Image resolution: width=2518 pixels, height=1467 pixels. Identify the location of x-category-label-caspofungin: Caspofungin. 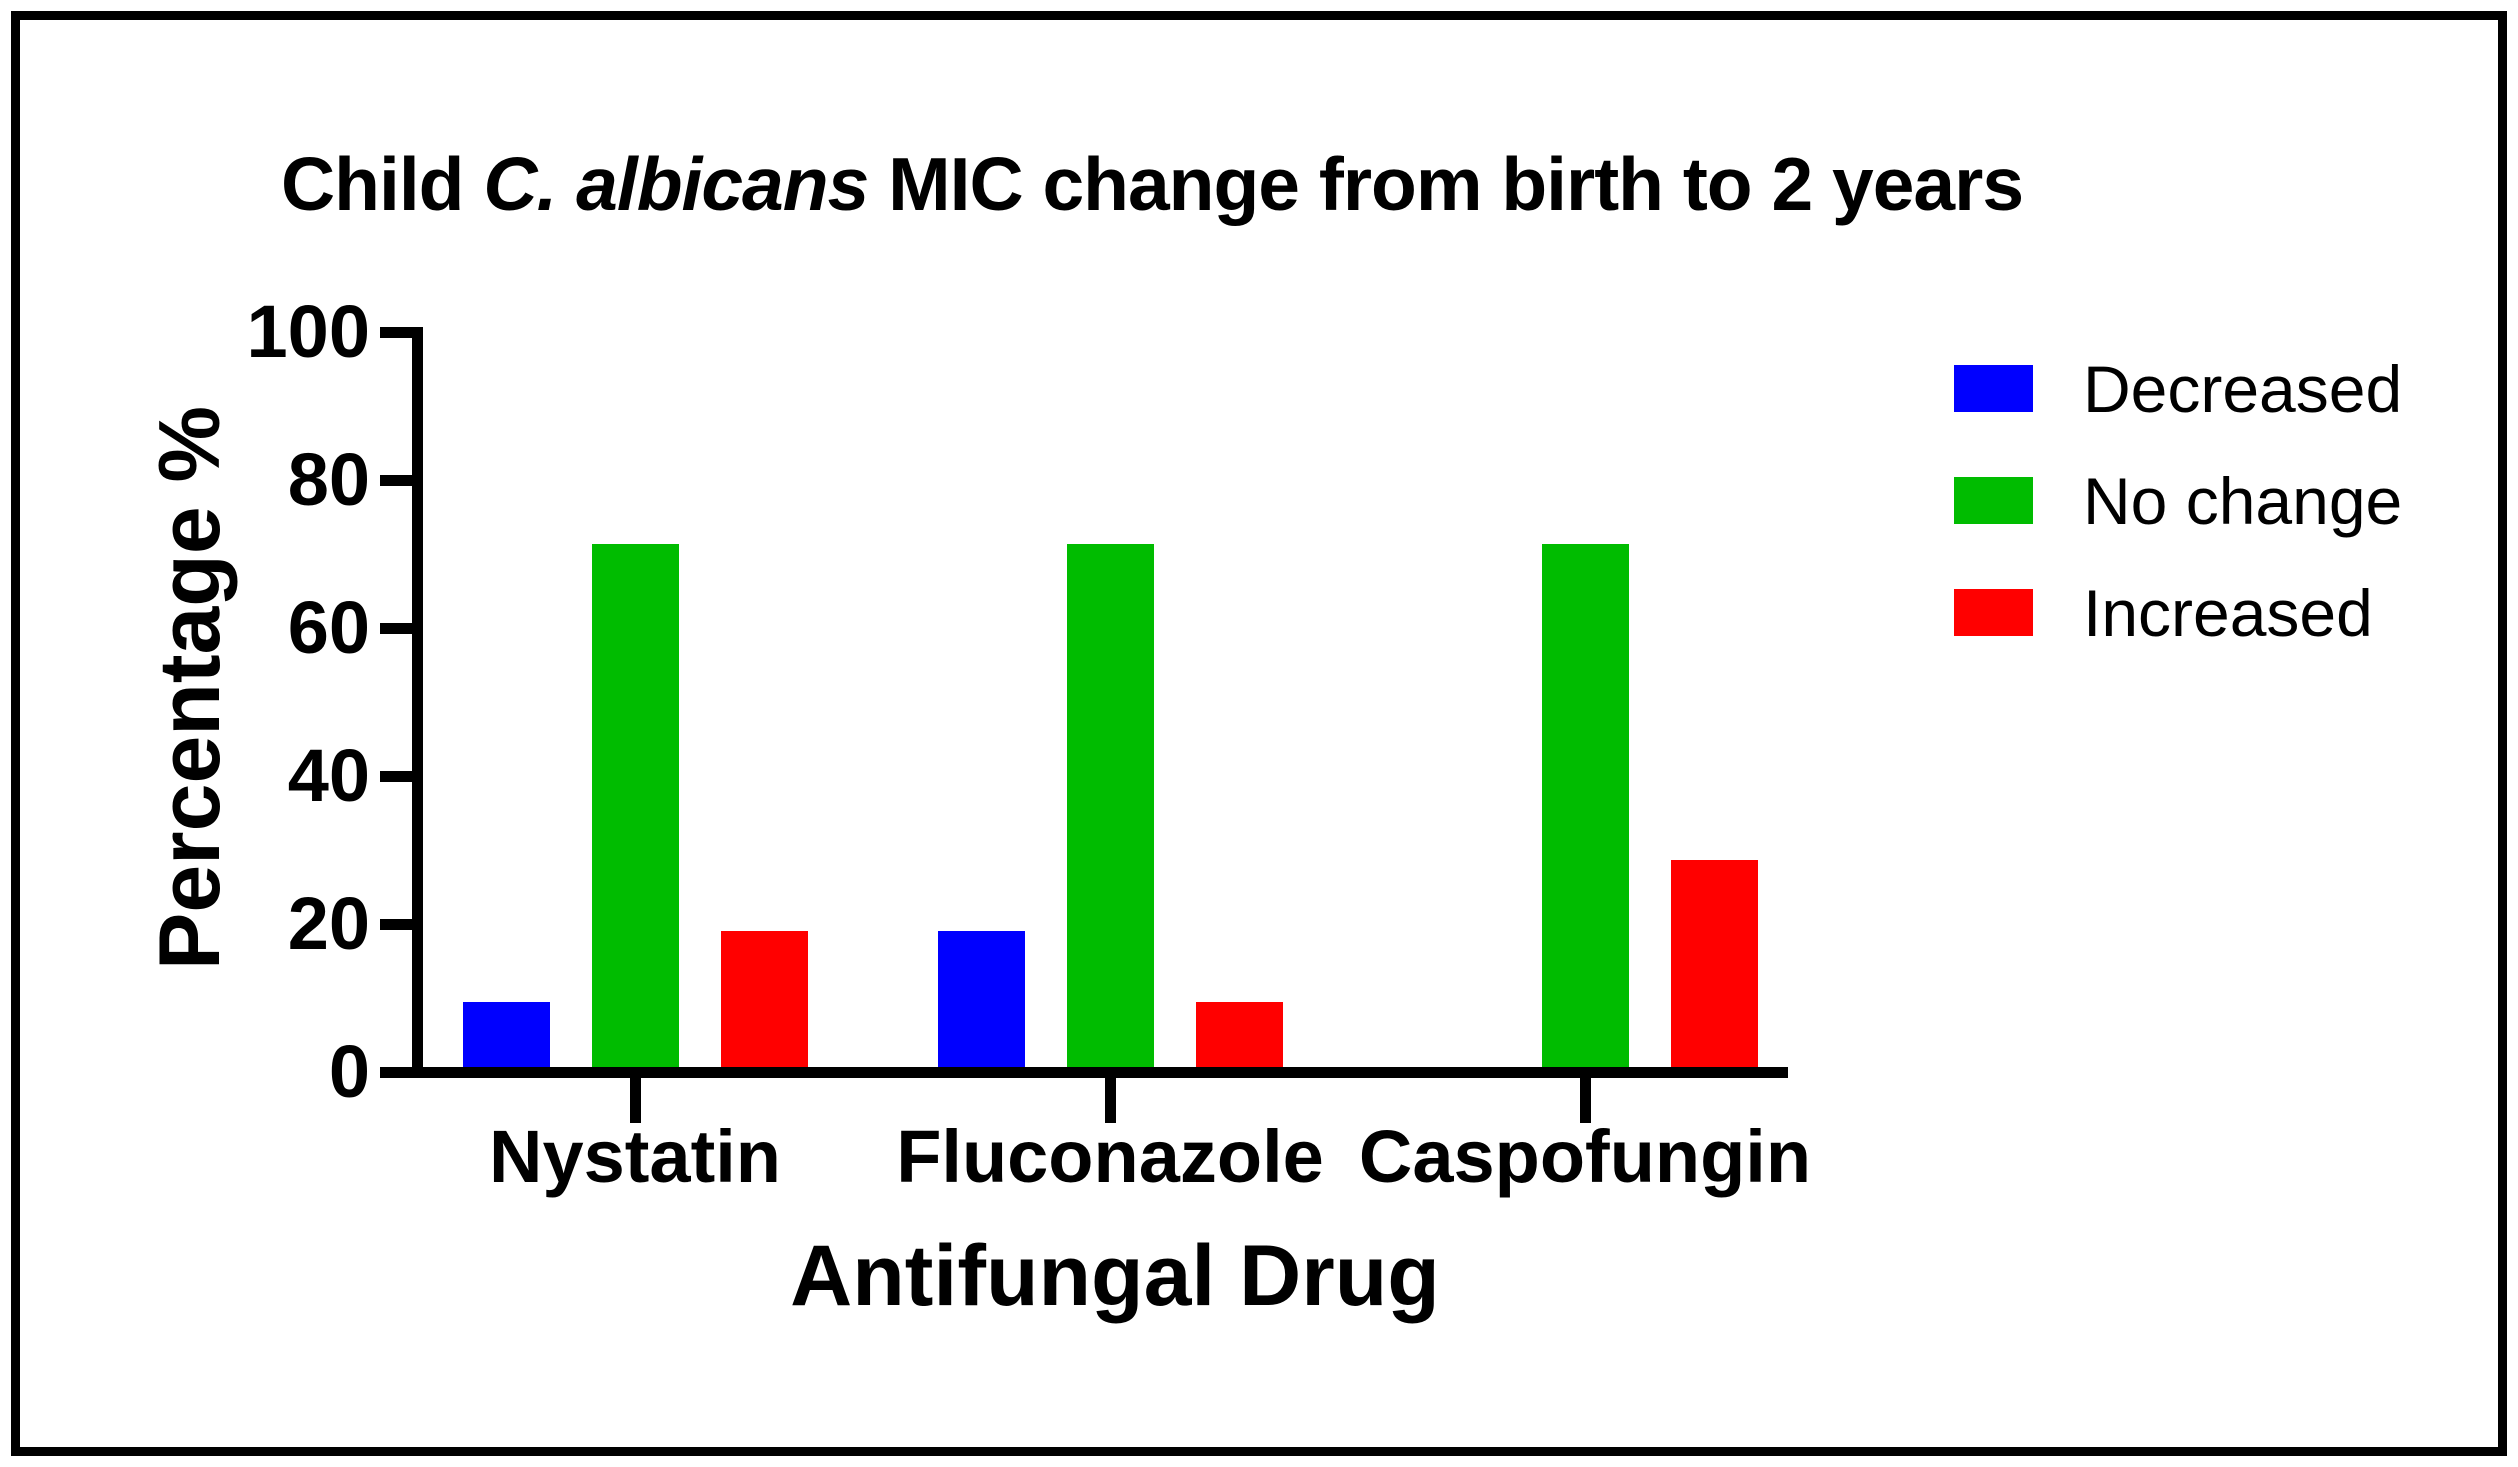
(1585, 1156).